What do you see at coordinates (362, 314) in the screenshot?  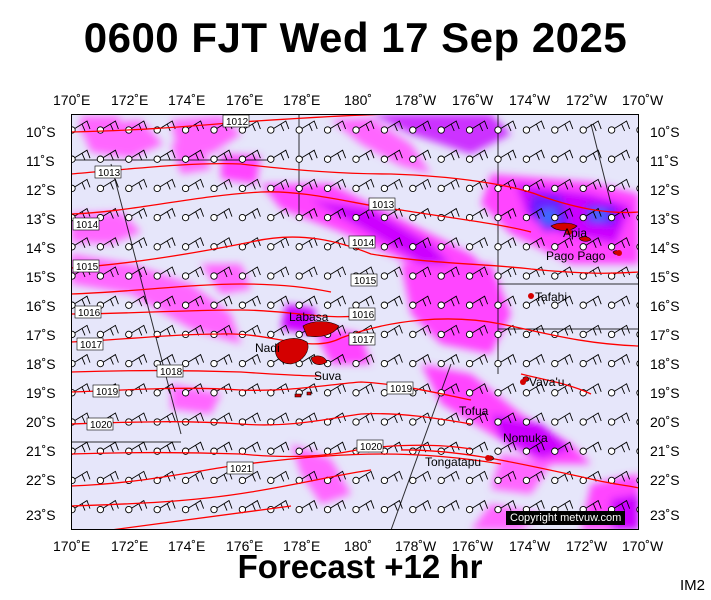 I see `isobar-label: 1016` at bounding box center [362, 314].